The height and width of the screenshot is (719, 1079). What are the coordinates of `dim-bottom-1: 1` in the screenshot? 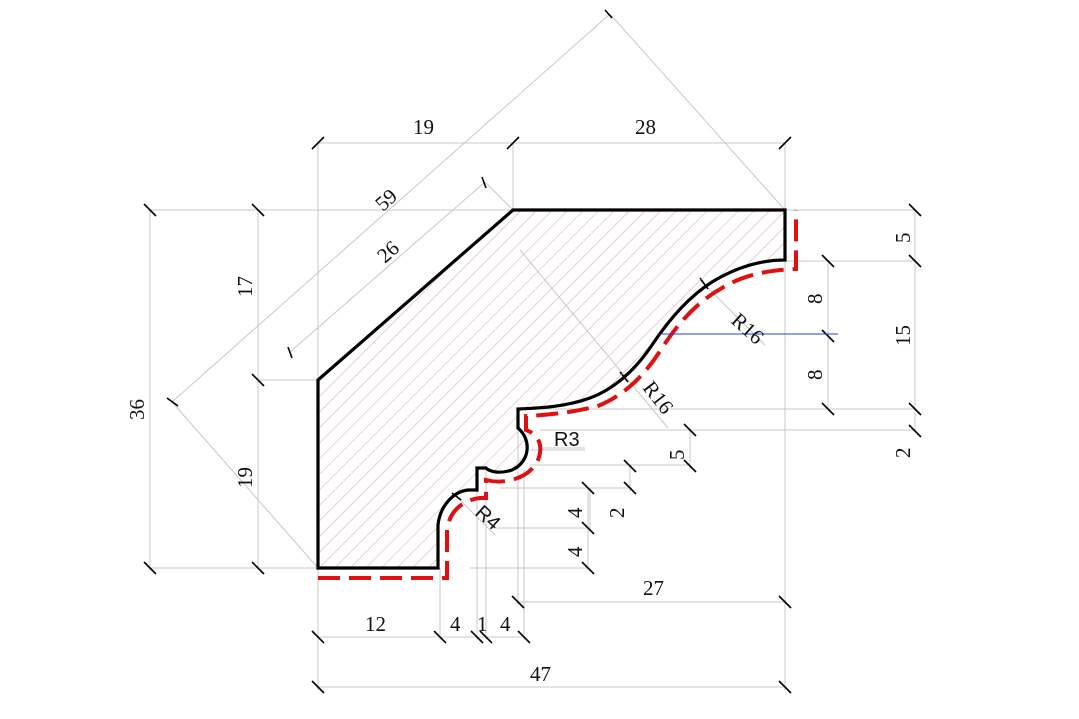 It's located at (482, 624).